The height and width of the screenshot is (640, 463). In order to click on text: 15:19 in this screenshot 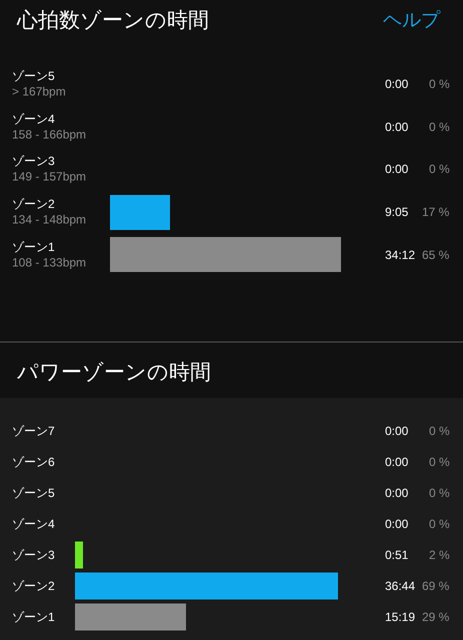, I will do `click(400, 617)`.